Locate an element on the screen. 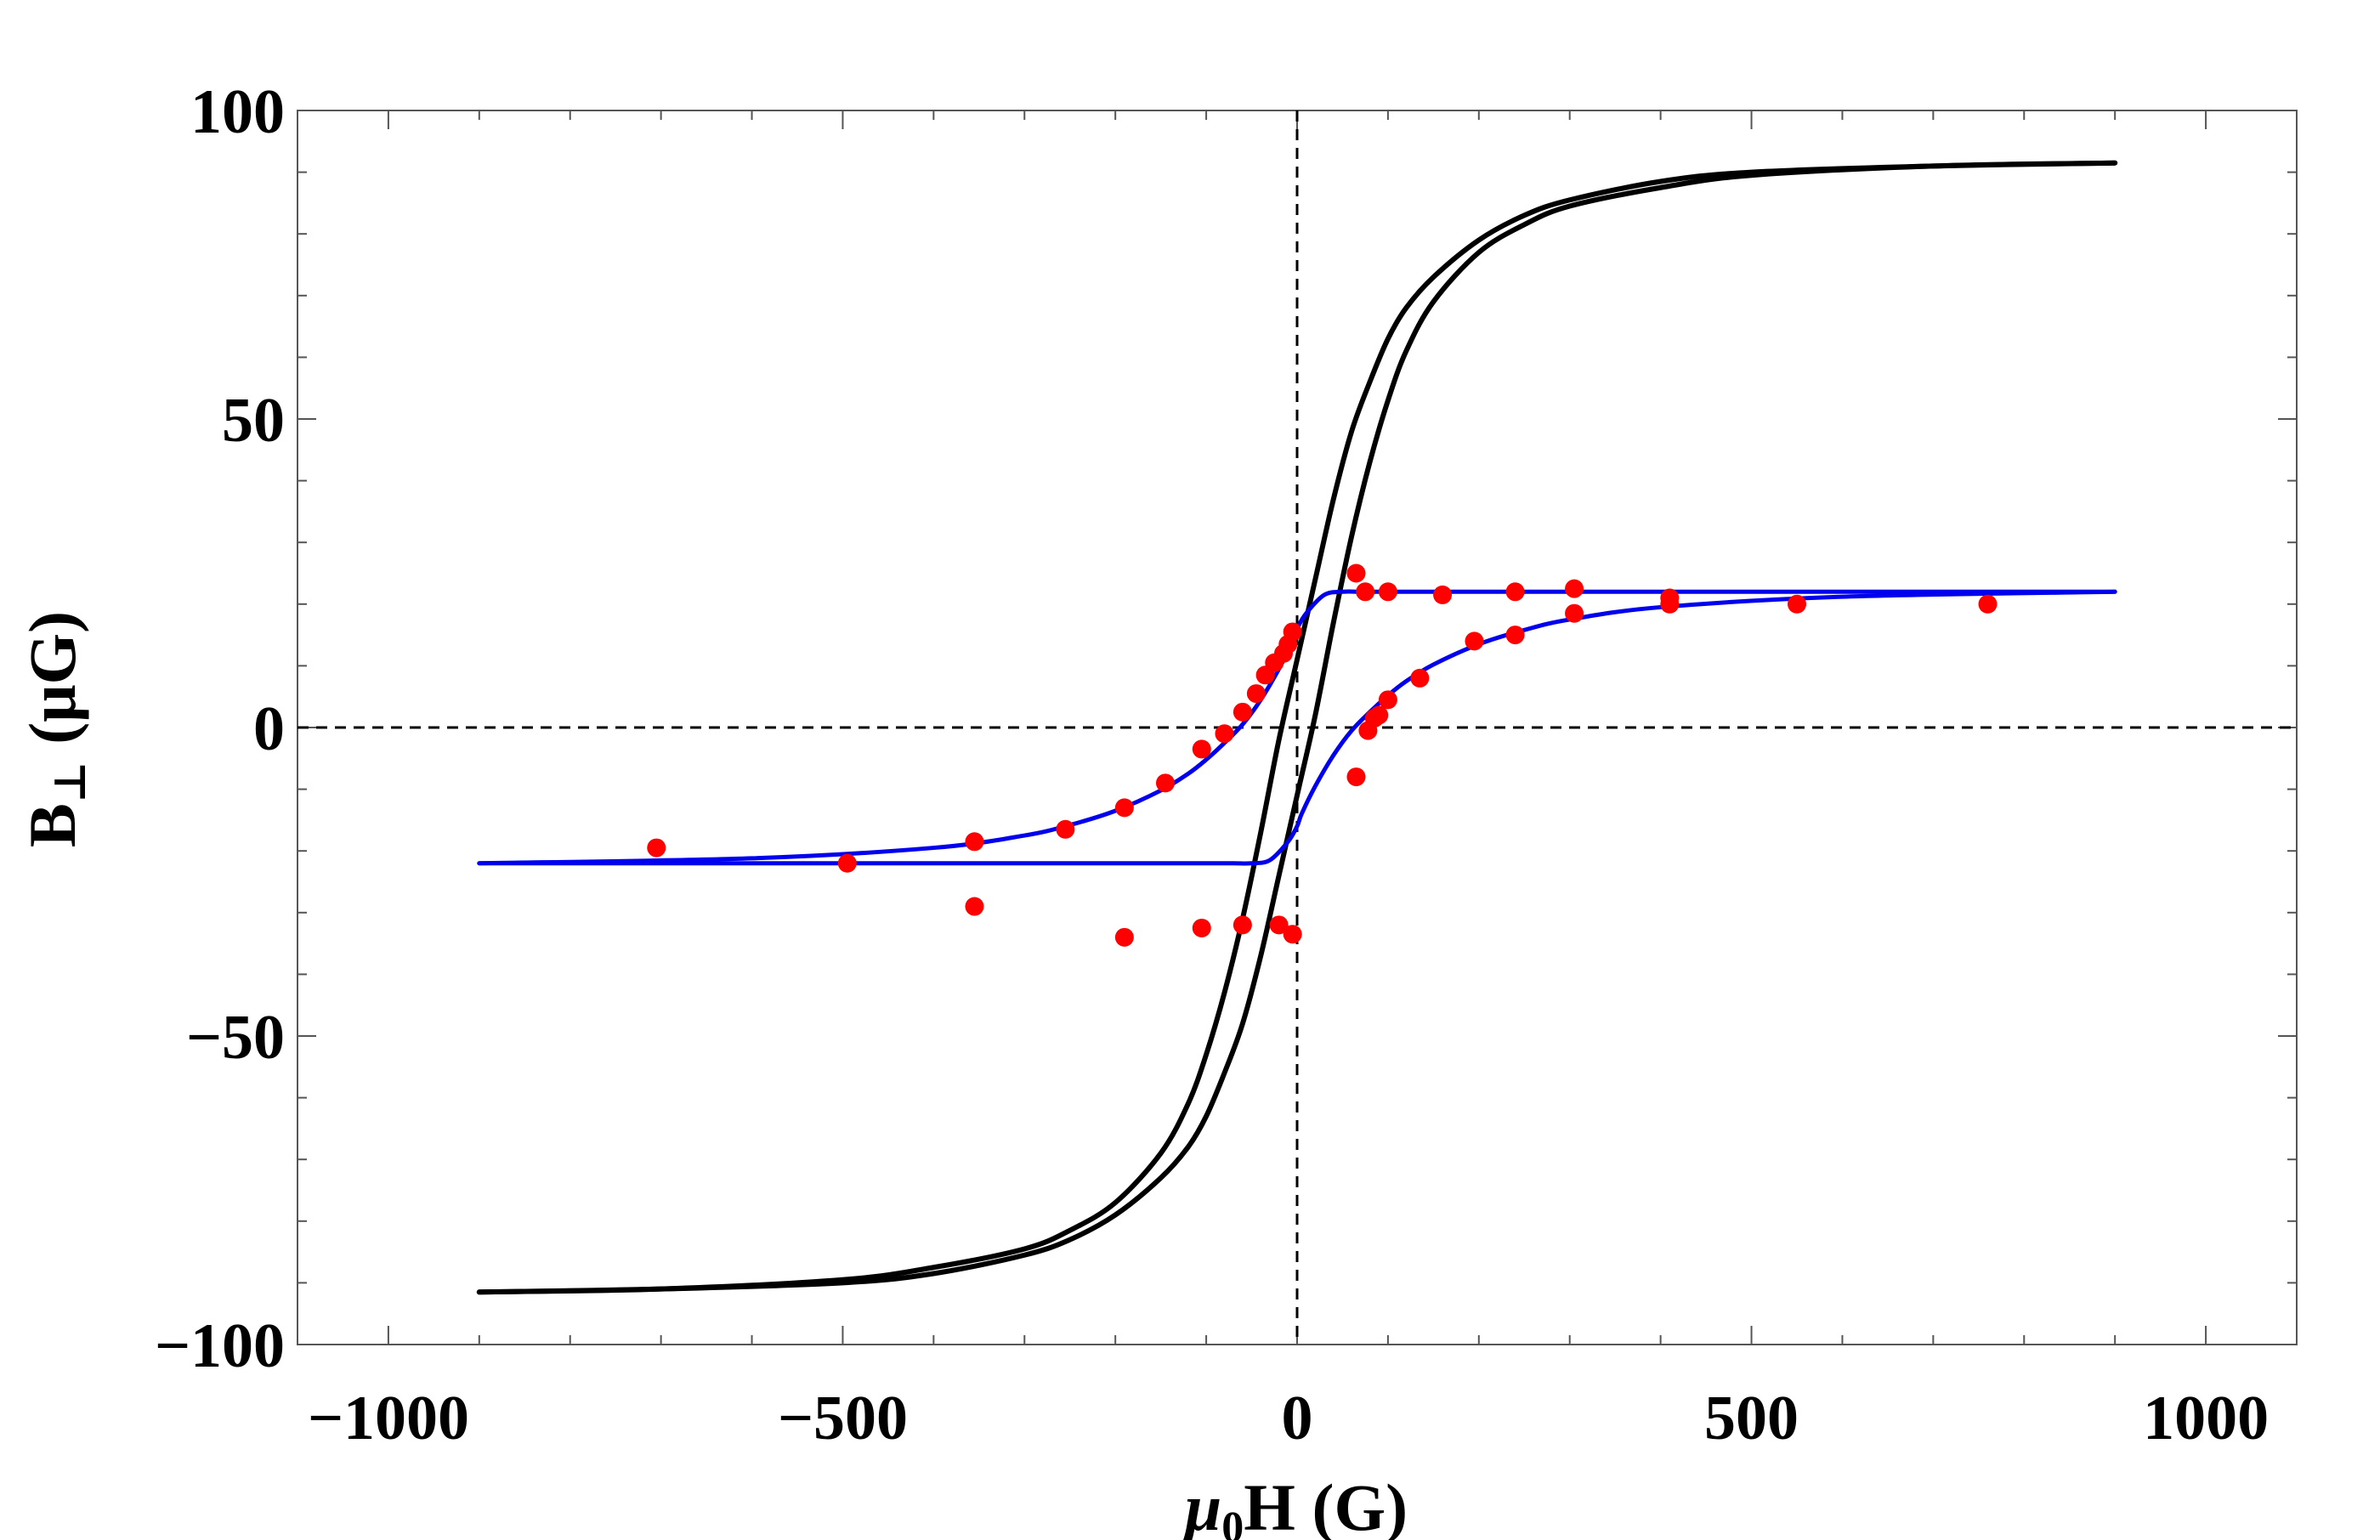 This screenshot has height=1540, width=2380. x-axis-label-suffix: H (G) is located at coordinates (1326, 1505).